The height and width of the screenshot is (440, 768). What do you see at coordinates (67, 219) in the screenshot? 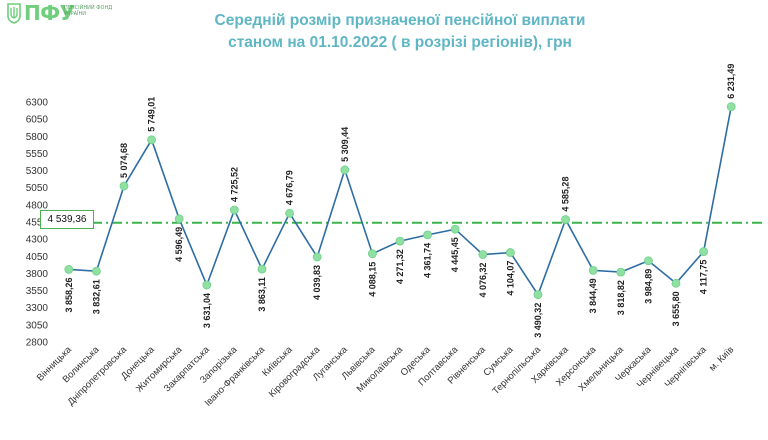
I see `average-value-box: 4 539,36` at bounding box center [67, 219].